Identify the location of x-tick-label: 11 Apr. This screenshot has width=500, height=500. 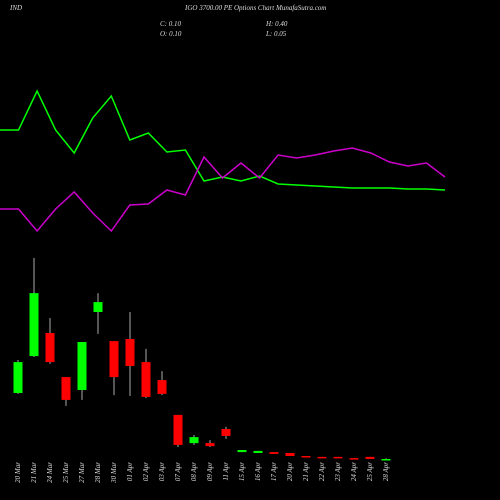
(226, 471).